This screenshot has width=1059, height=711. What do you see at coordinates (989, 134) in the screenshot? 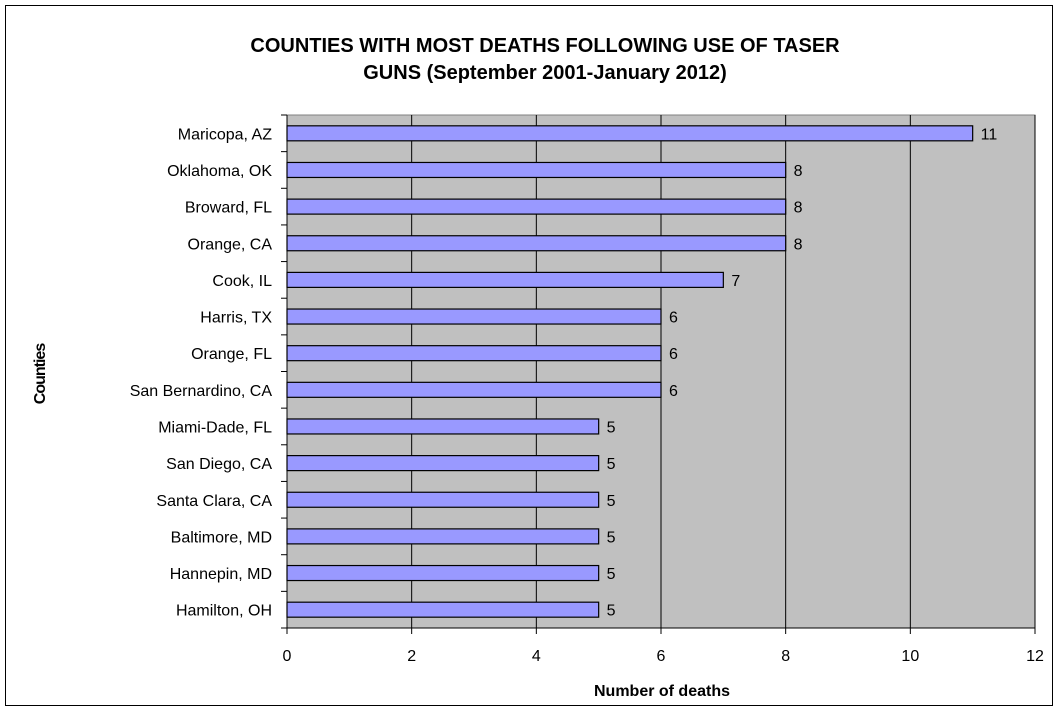
I see `data-label: 11` at bounding box center [989, 134].